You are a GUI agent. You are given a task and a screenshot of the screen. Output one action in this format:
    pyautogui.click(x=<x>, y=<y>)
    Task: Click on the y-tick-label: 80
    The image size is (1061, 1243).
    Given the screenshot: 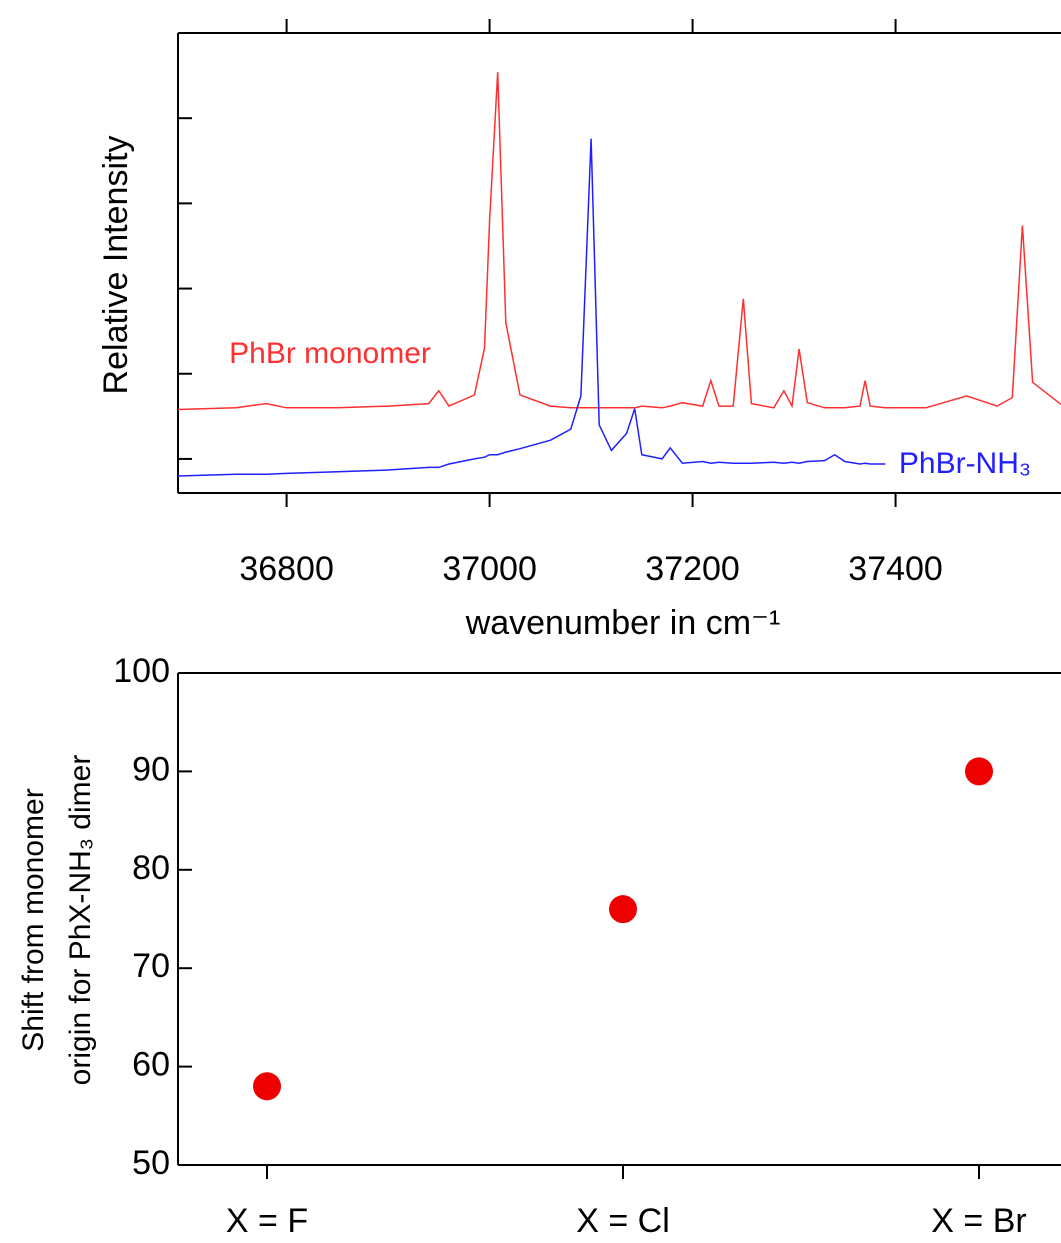 What is the action you would take?
    pyautogui.click(x=151, y=868)
    